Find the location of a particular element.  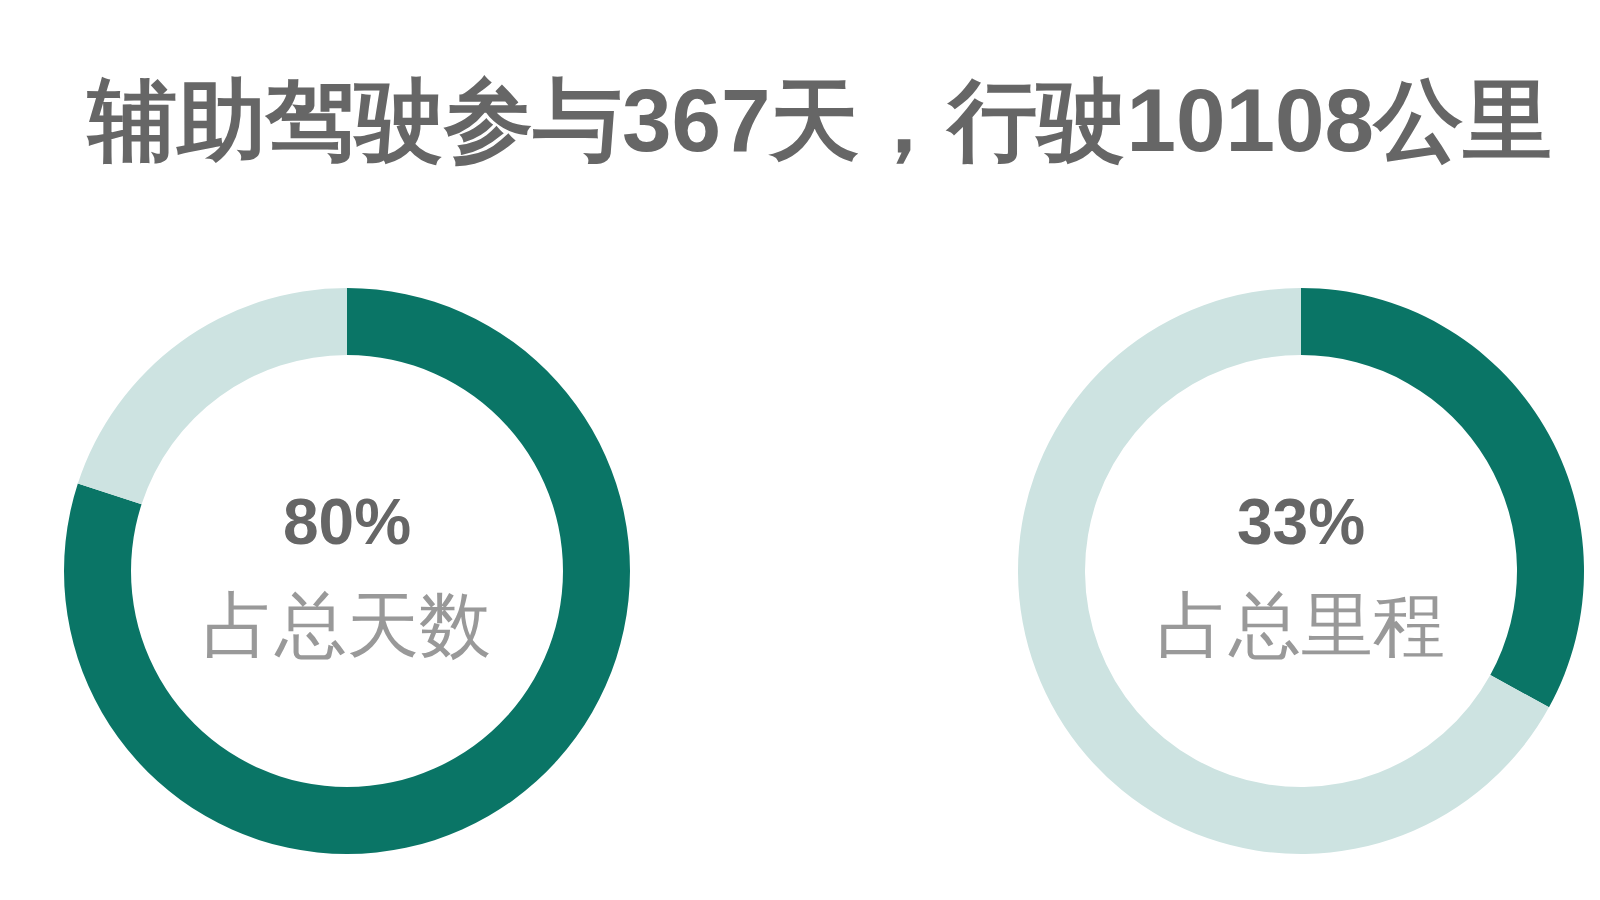

data-label: 33% is located at coordinates (1301, 522).